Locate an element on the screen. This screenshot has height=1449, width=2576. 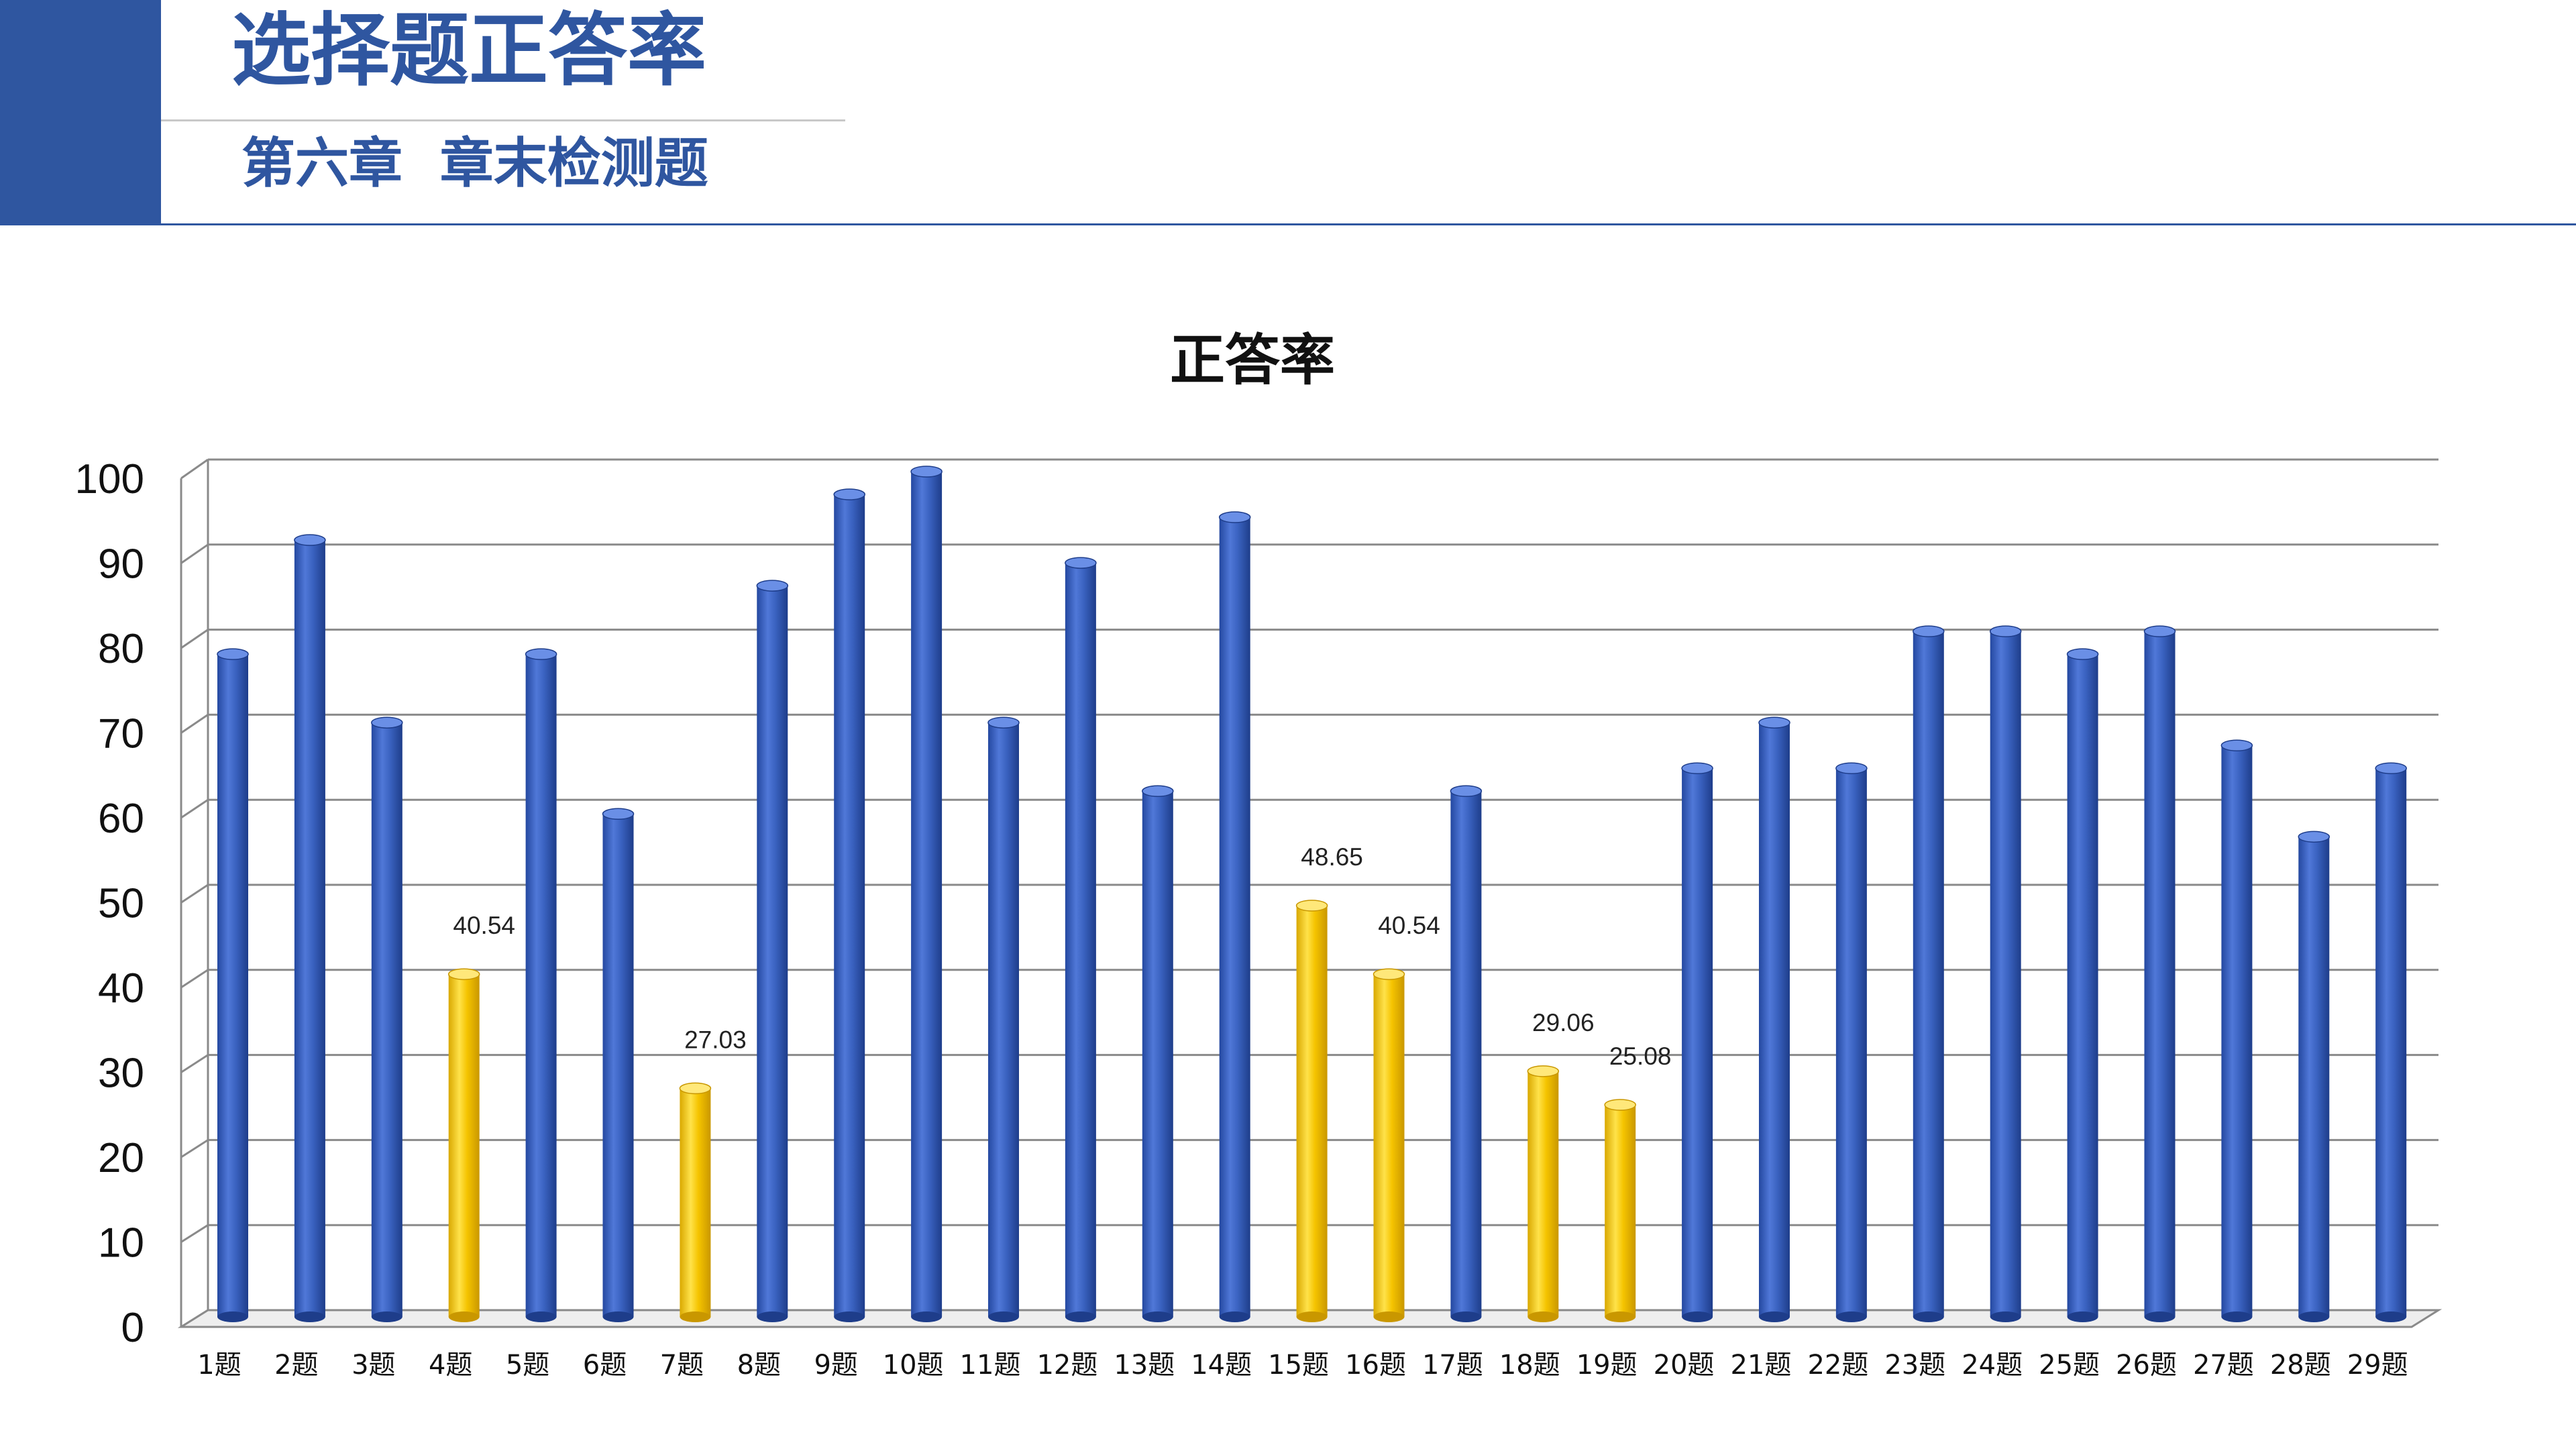
y-tick-label: 20 is located at coordinates (121, 1158).